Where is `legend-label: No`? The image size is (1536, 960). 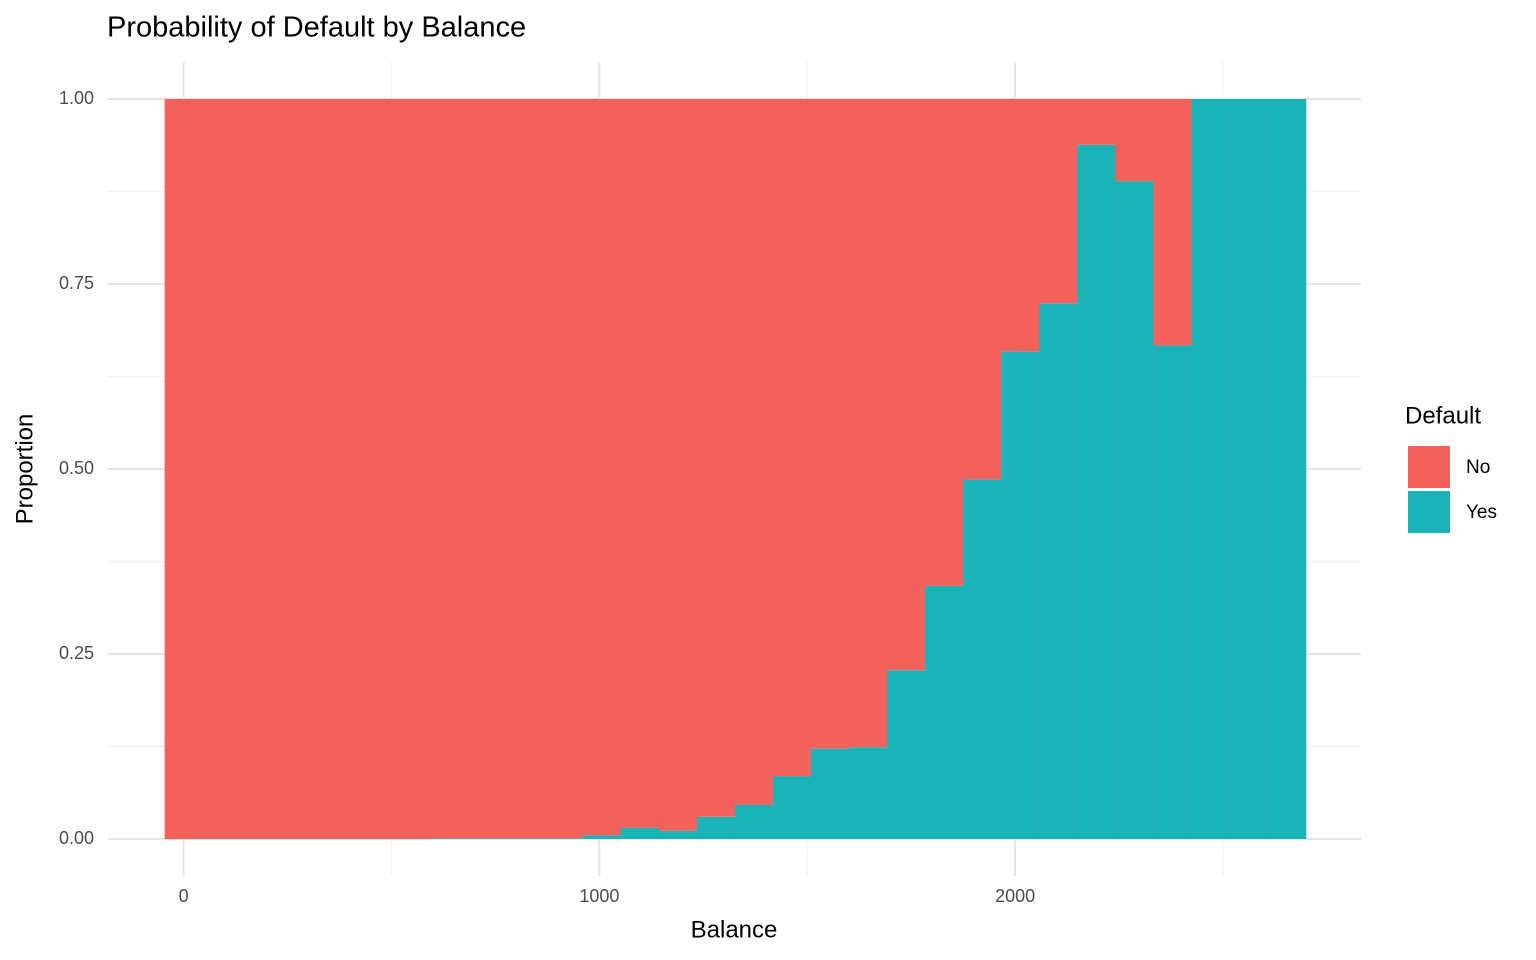 legend-label: No is located at coordinates (1478, 467).